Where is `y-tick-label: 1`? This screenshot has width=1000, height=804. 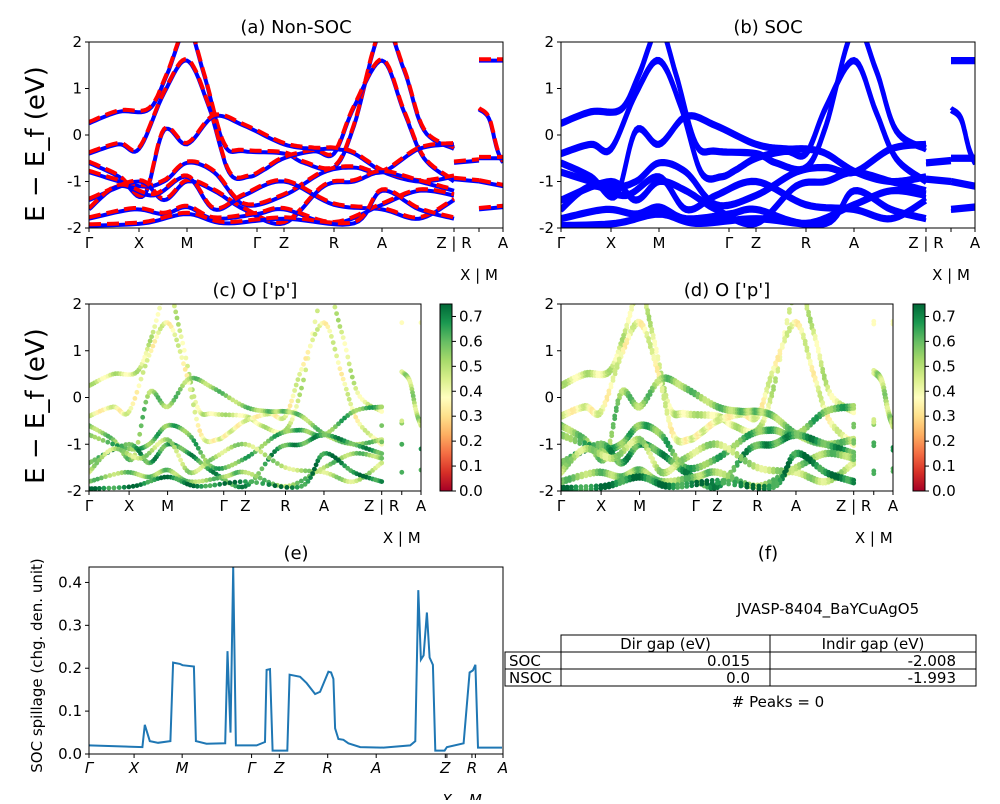
y-tick-label: 1 is located at coordinates (549, 351).